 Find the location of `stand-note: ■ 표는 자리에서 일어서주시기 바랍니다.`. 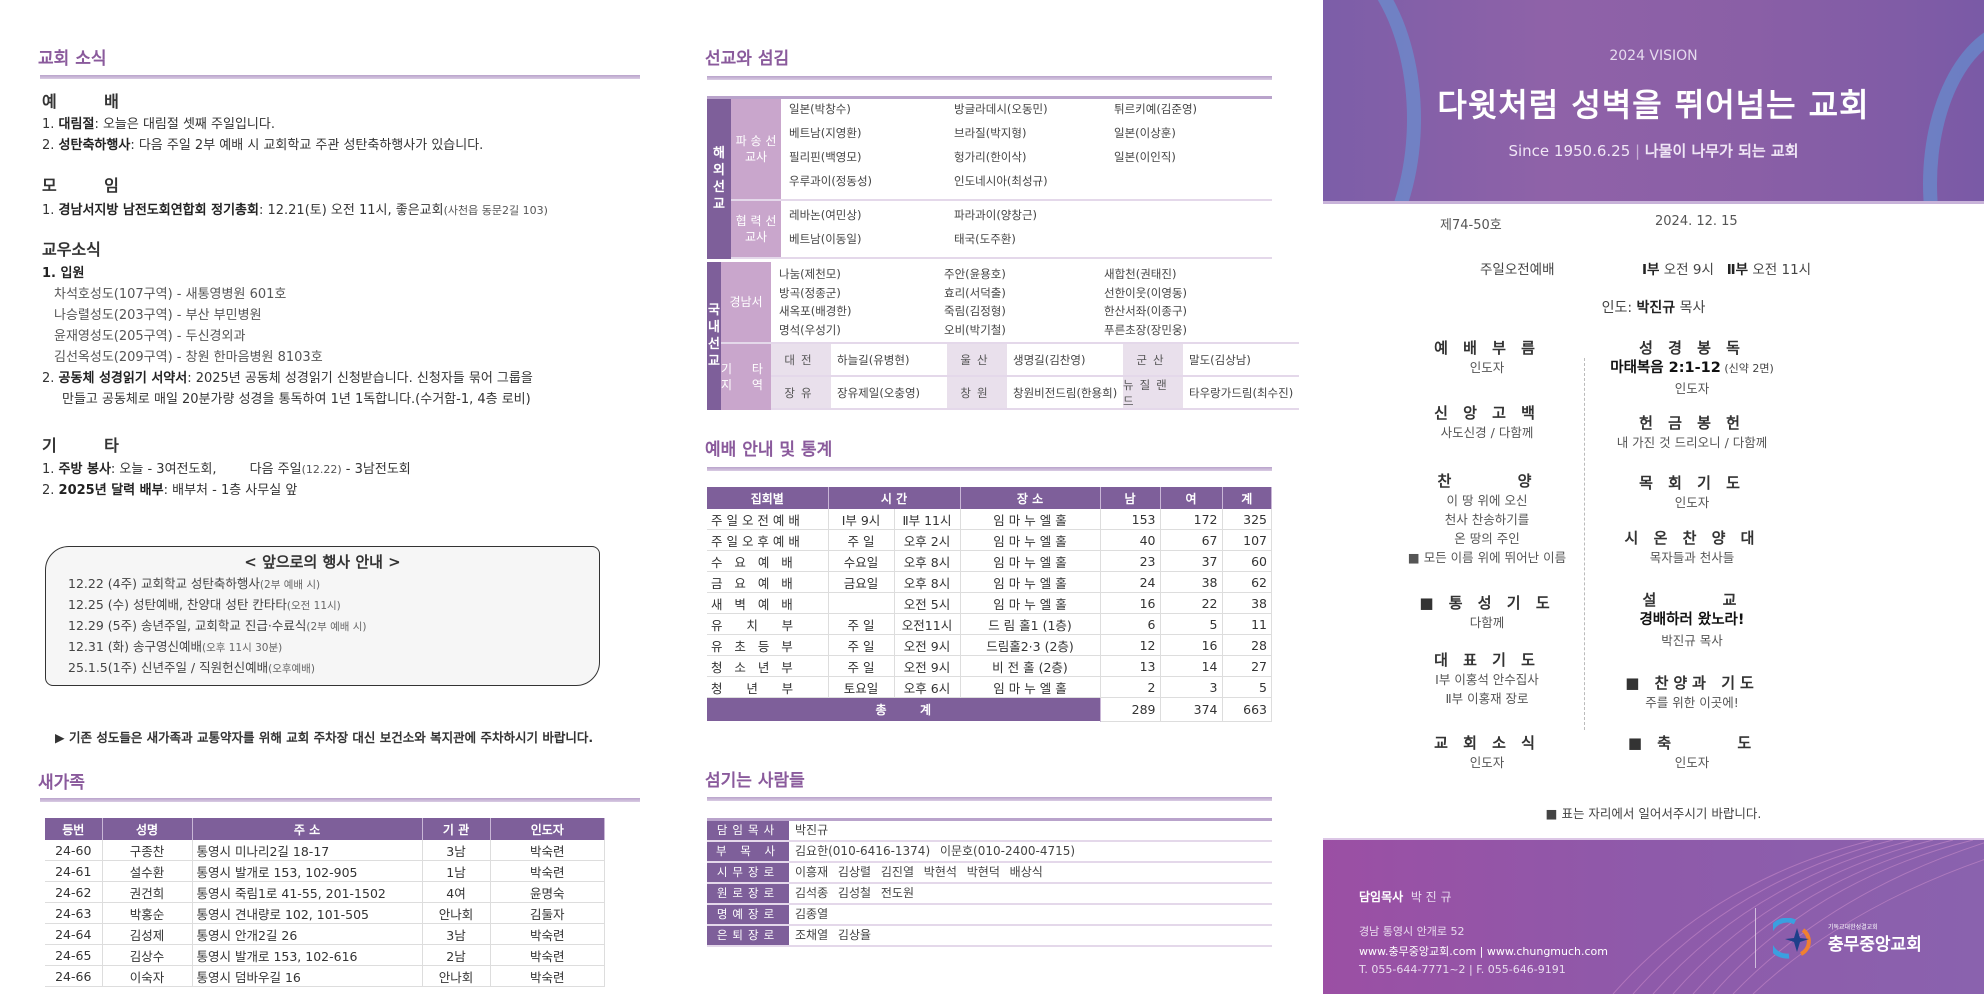

stand-note: ■ 표는 자리에서 일어서주시기 바랍니다. is located at coordinates (1653, 813).